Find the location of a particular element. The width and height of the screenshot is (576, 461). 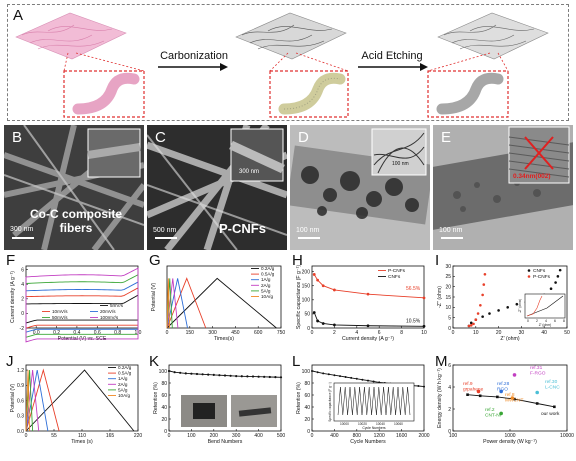

caption-p-cnfs: P-CNFs is located at coordinates (242, 228).